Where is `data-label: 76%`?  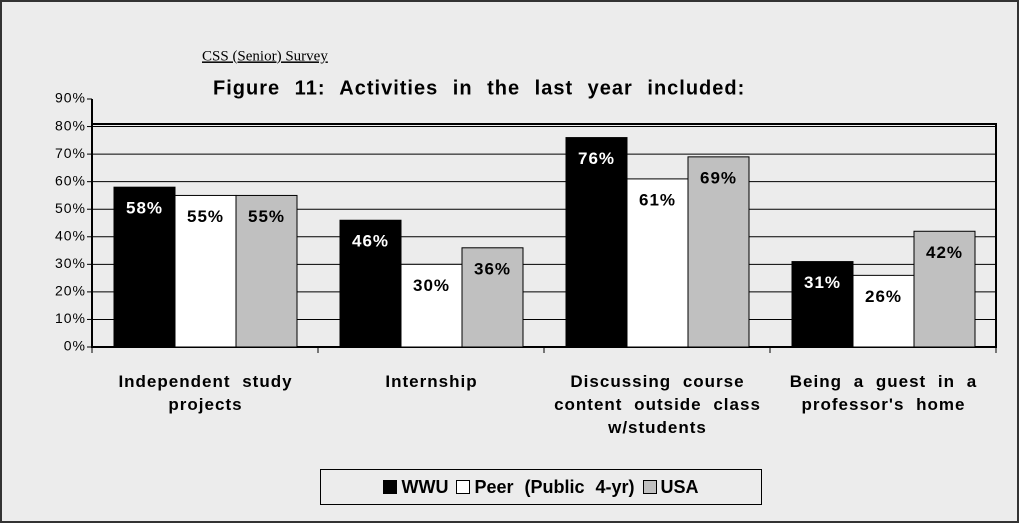 data-label: 76% is located at coordinates (596, 158).